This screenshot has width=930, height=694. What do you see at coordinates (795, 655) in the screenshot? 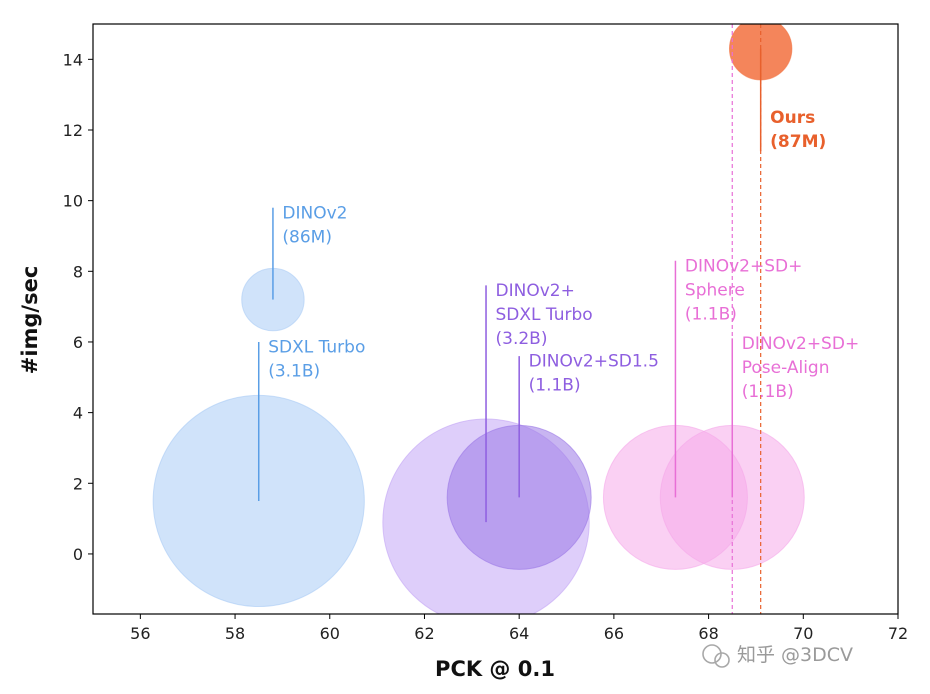
I see `watermark-text: 知乎 @3DCV` at bounding box center [795, 655].